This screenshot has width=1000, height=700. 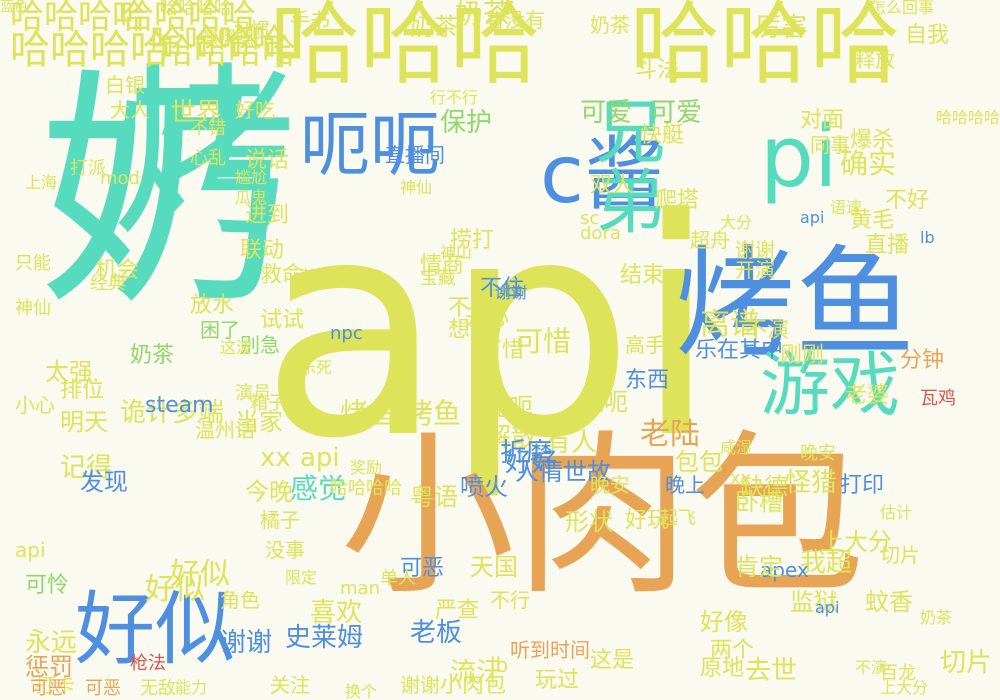 What do you see at coordinates (543, 341) in the screenshot?
I see `cloud-word: 可惜` at bounding box center [543, 341].